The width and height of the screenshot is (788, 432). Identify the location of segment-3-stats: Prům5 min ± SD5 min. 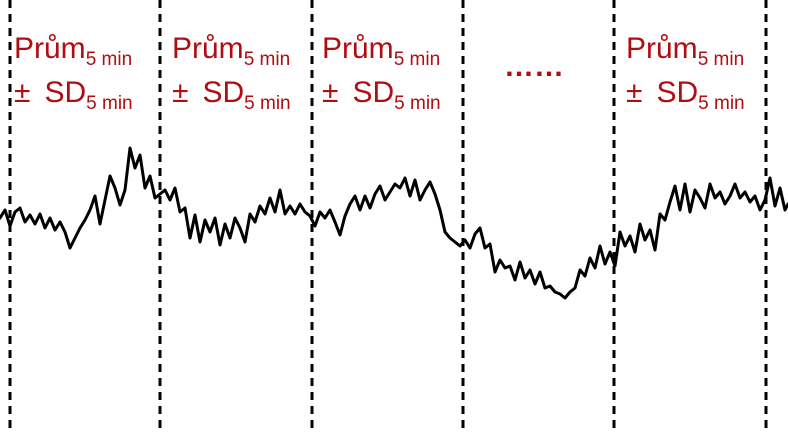
(381, 78).